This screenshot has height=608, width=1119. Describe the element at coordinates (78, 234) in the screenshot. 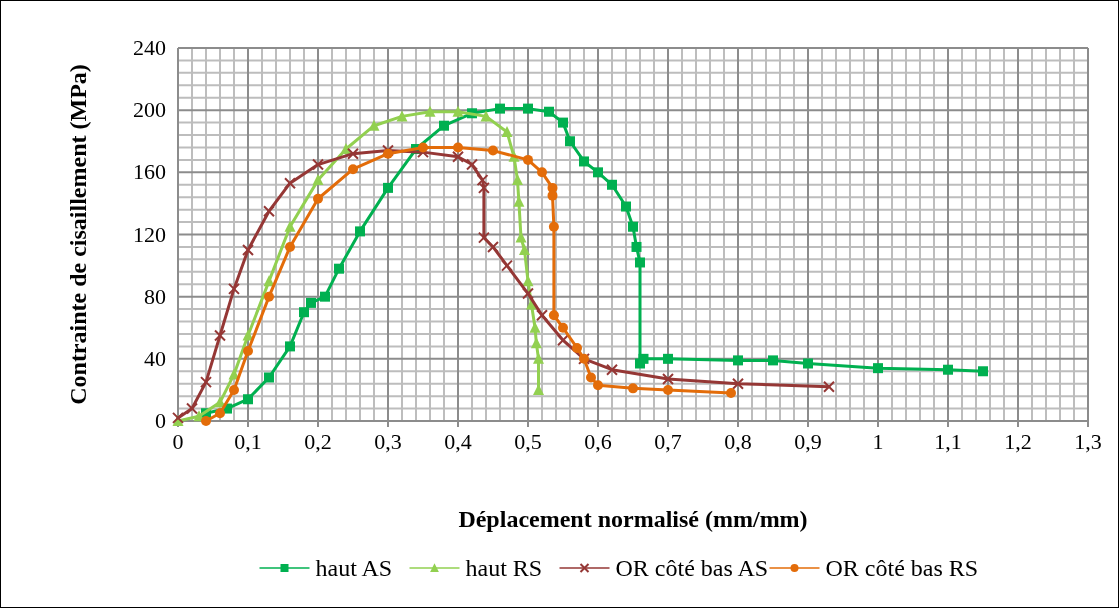

I see `y-axis-title: Contrainte de cisaillement (MPa)` at that location.